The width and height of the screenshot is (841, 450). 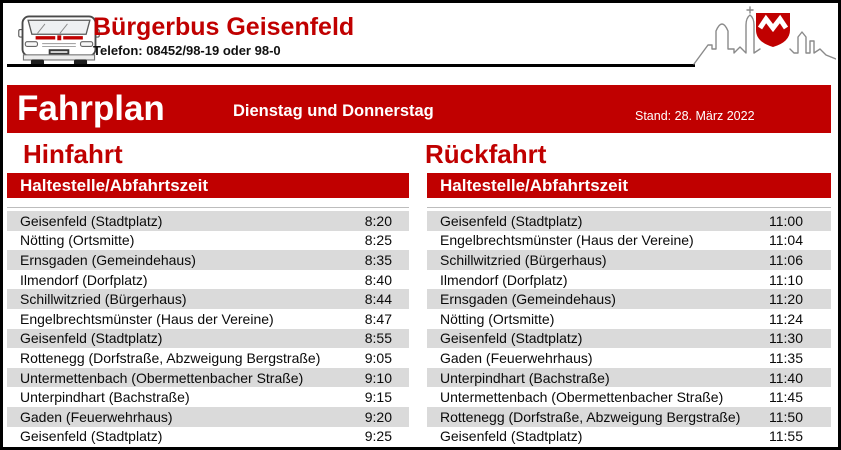 I want to click on table-row: Geisenfeld (Stadtplatz) 11:30, so click(x=629, y=338).